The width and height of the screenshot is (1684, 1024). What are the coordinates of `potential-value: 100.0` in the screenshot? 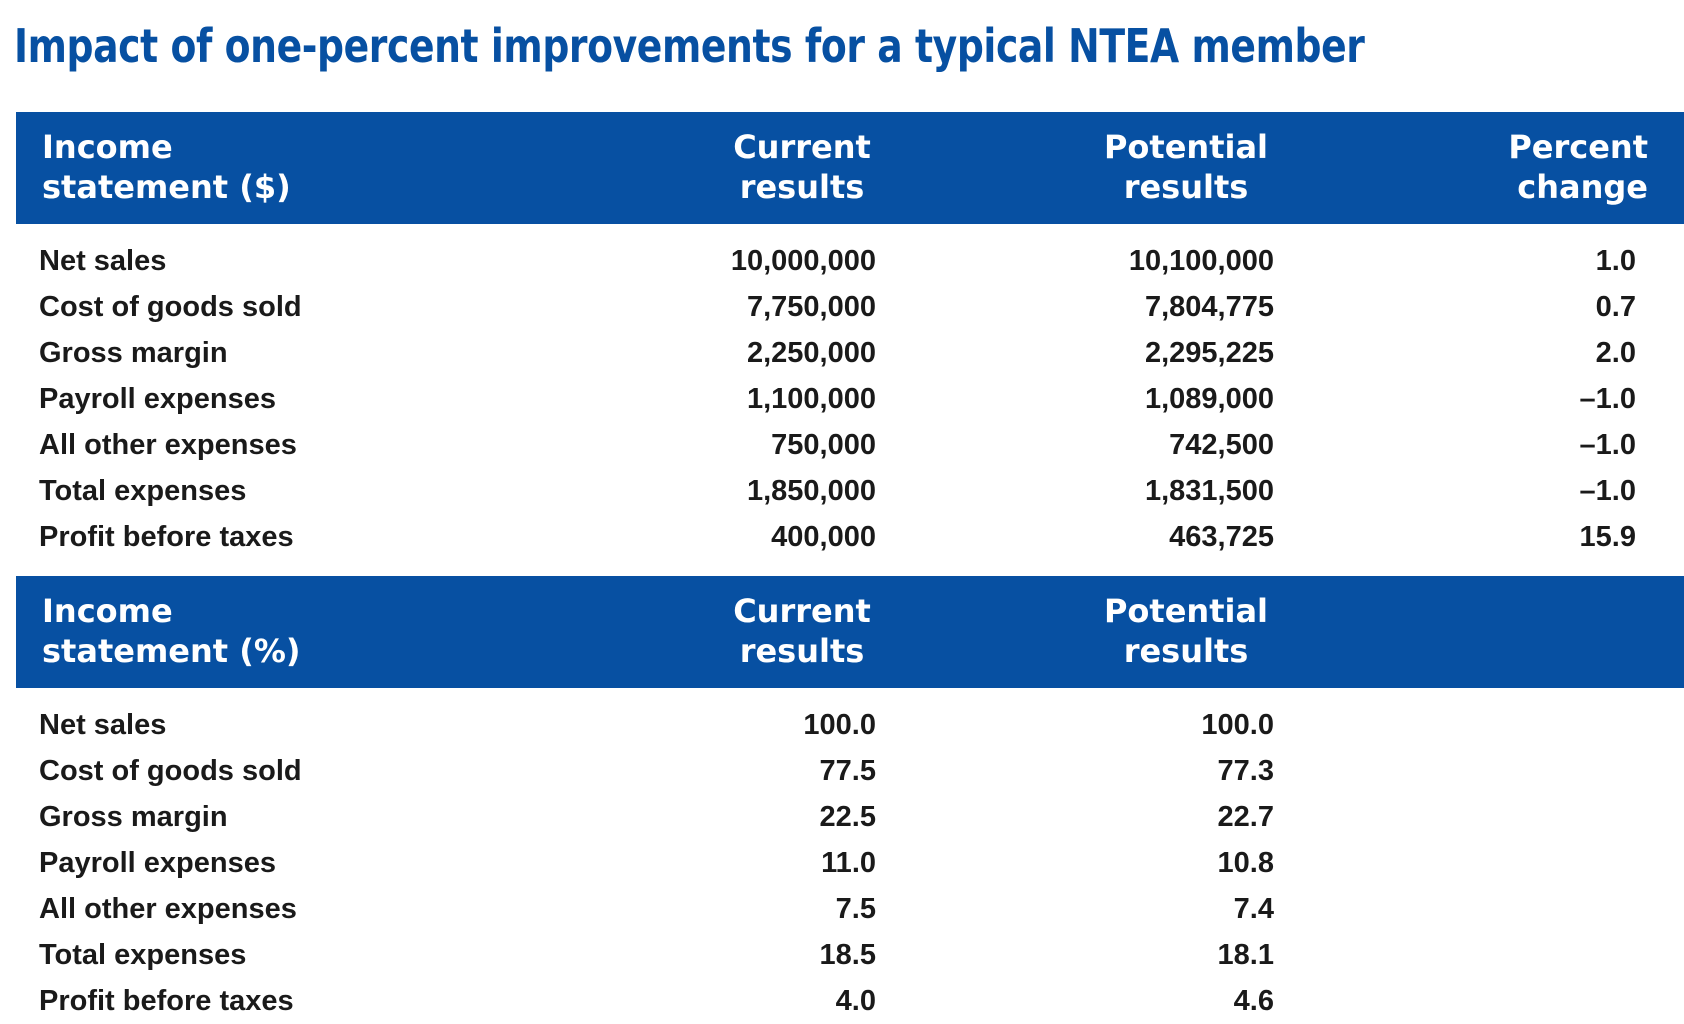 It's located at (1237, 725).